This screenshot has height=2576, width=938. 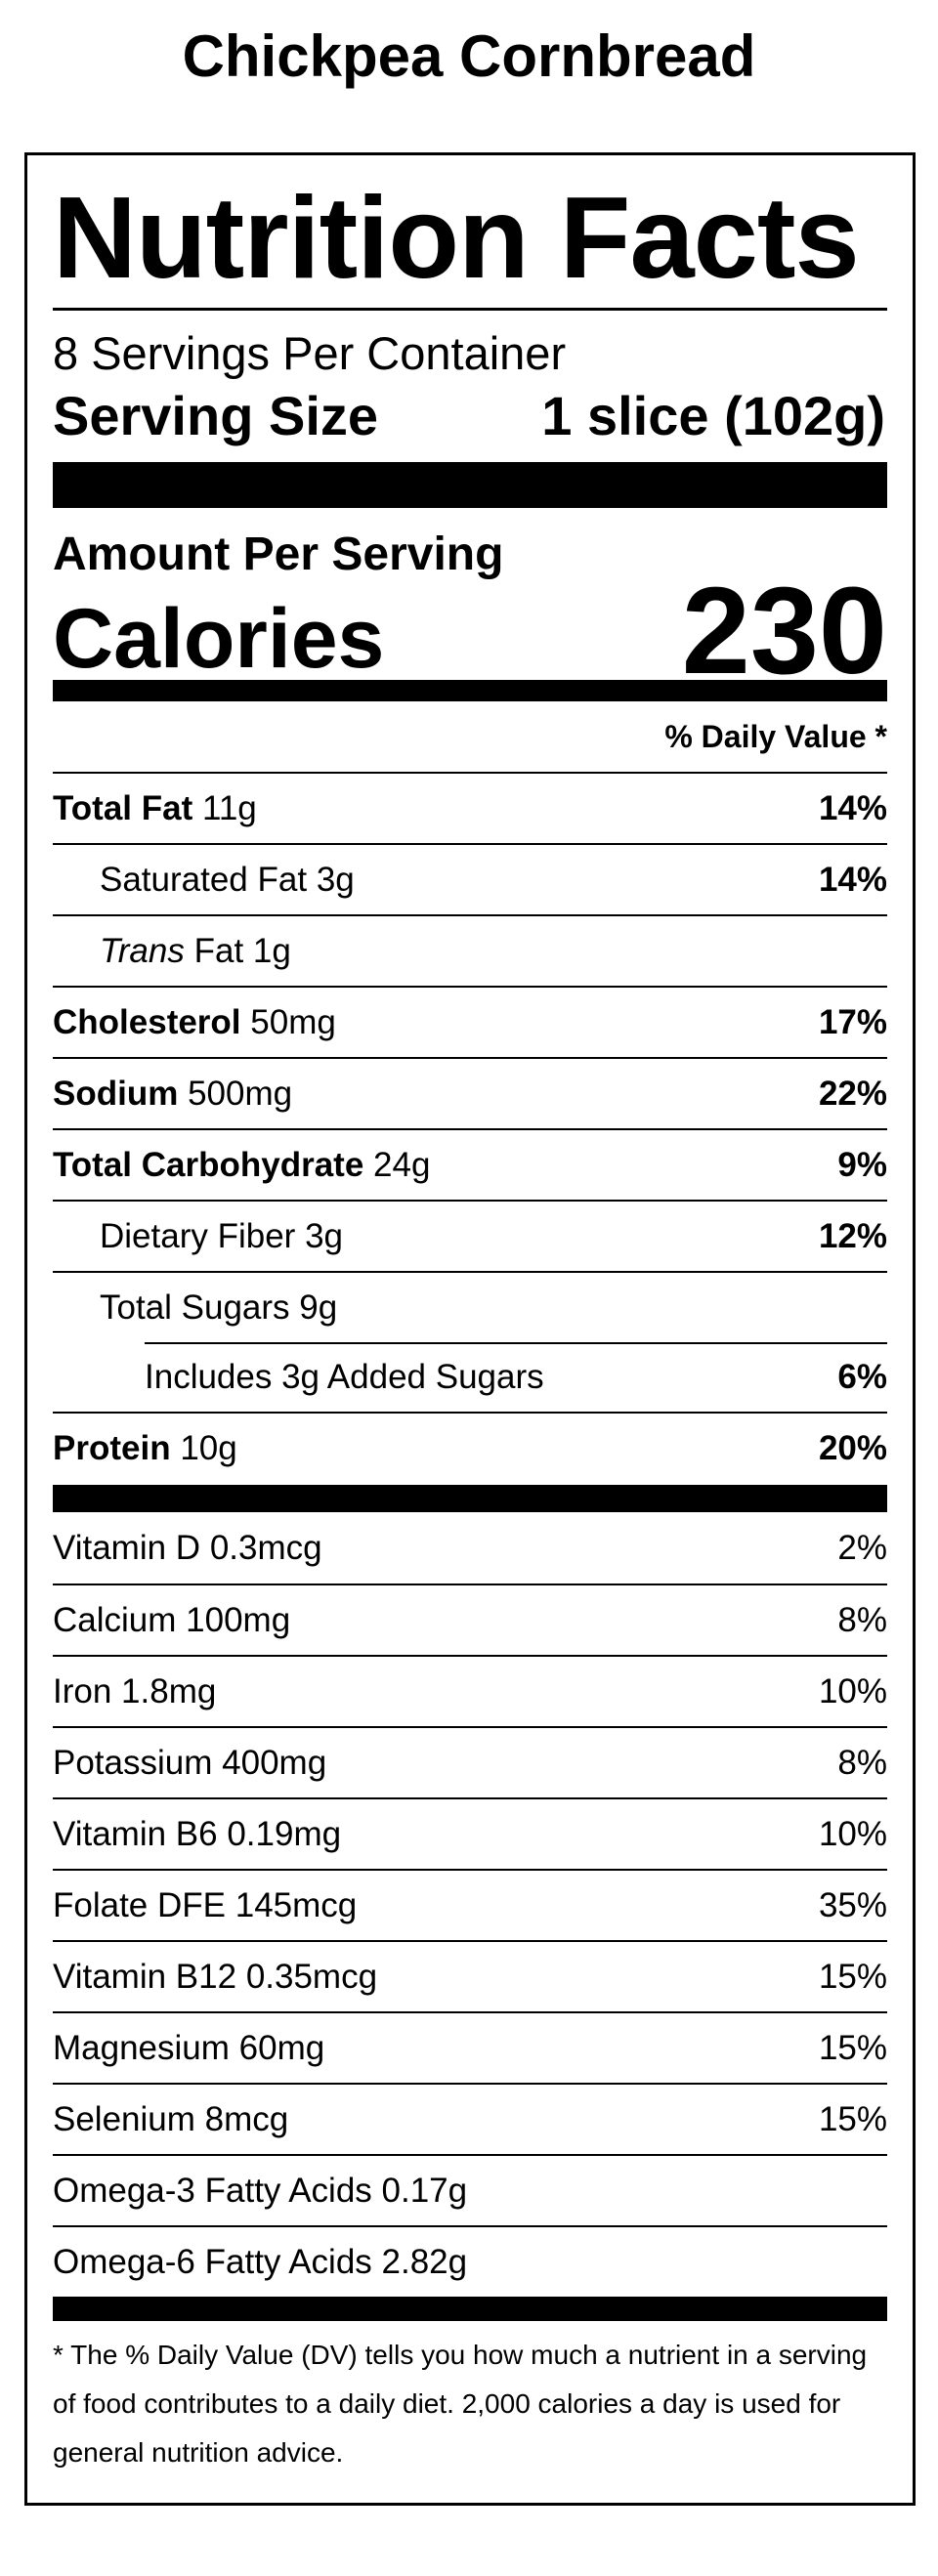 I want to click on nutrient-amount: 500mg, so click(x=240, y=1093).